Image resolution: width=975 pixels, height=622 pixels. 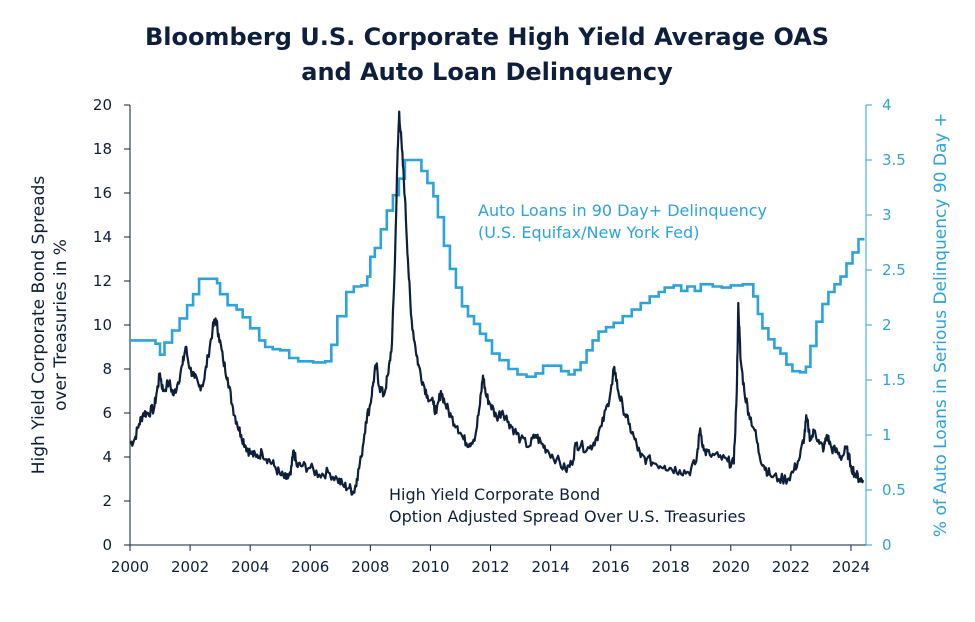 I want to click on x-tick-label: 2024, so click(x=851, y=567).